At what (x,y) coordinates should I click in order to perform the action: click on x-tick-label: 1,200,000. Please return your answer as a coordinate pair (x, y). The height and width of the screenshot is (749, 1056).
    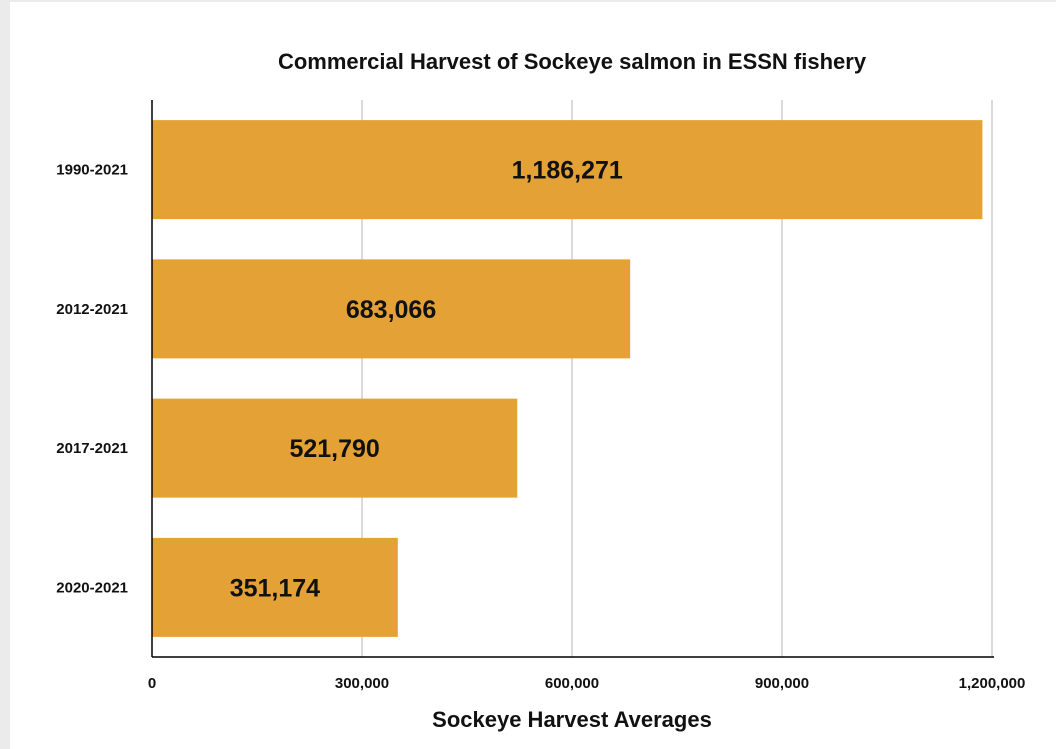
    Looking at the image, I should click on (992, 683).